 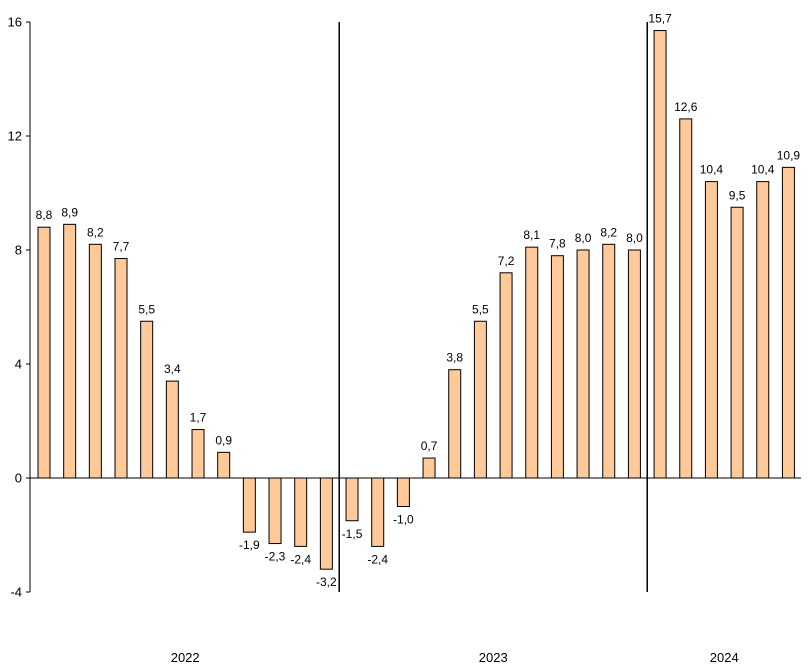 What do you see at coordinates (455, 657) in the screenshot?
I see `year-labels: 2022 2023 2024` at bounding box center [455, 657].